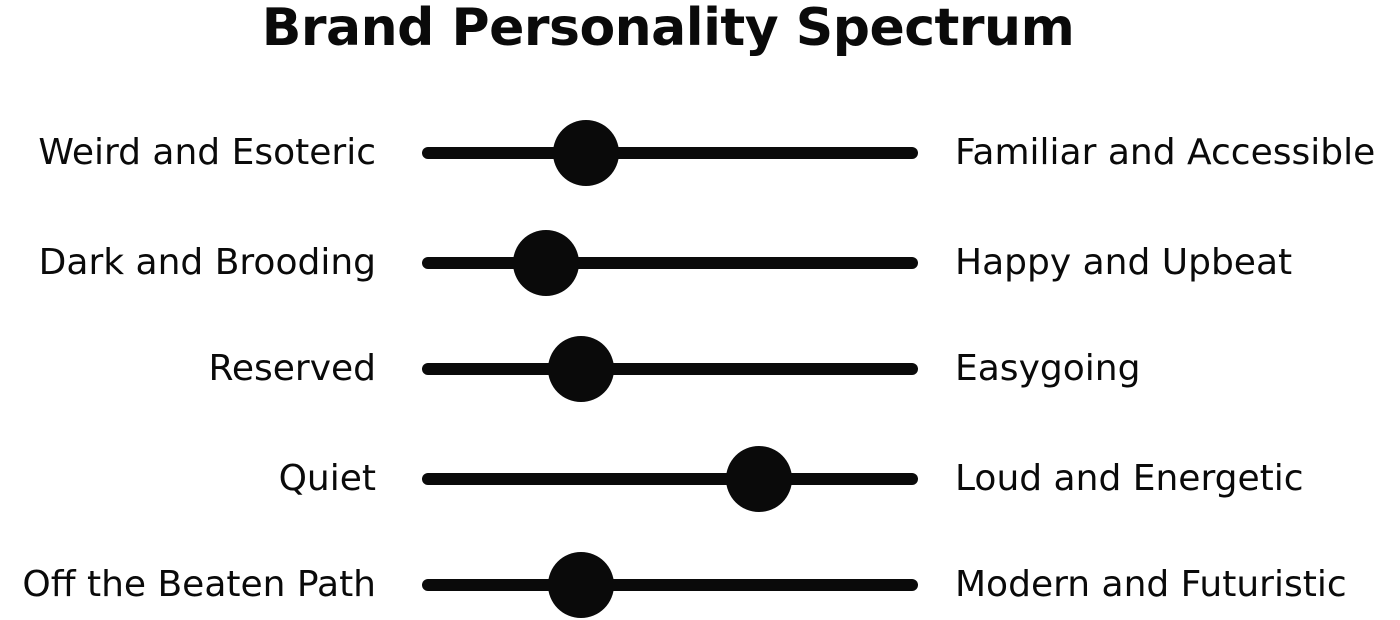 The height and width of the screenshot is (620, 1400). What do you see at coordinates (1165, 152) in the screenshot?
I see `slider-right-label: Familiar and Accessible` at bounding box center [1165, 152].